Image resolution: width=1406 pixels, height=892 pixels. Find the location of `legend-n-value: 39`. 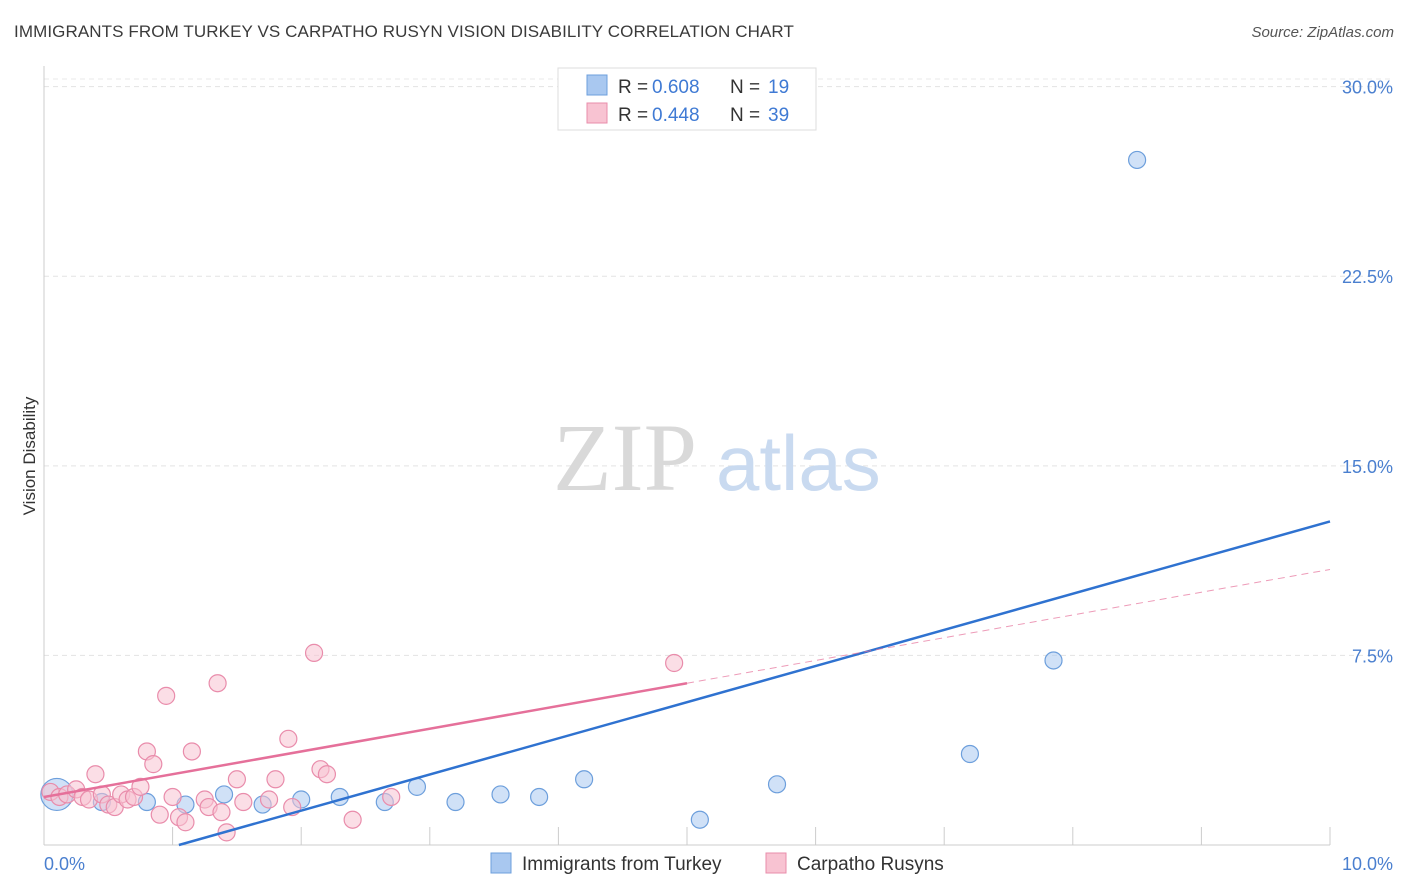

legend-n-value: 39 is located at coordinates (778, 115).